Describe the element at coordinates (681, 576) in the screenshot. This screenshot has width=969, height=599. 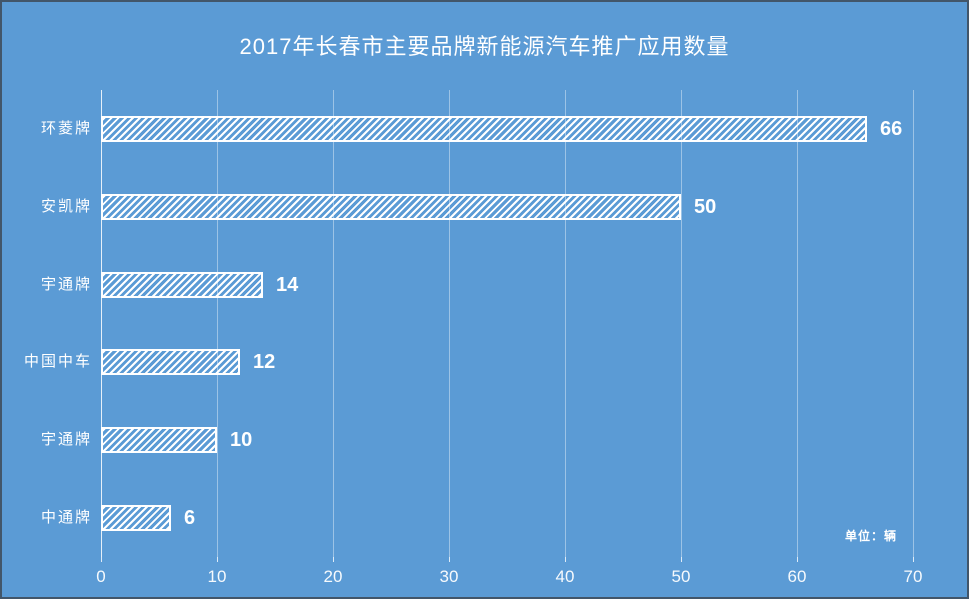
I see `x-axis-label: 50` at that location.